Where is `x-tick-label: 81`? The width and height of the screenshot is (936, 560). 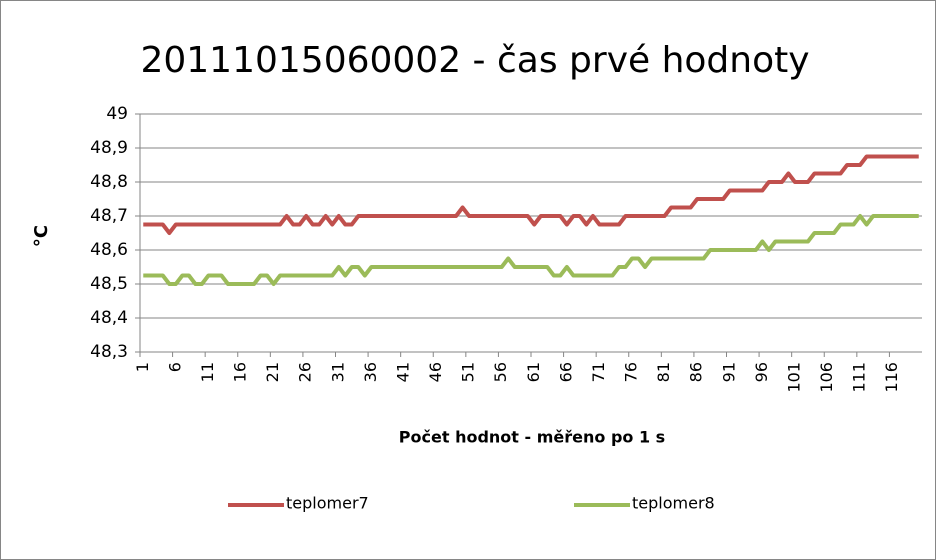
x-tick-label: 81 is located at coordinates (663, 372).